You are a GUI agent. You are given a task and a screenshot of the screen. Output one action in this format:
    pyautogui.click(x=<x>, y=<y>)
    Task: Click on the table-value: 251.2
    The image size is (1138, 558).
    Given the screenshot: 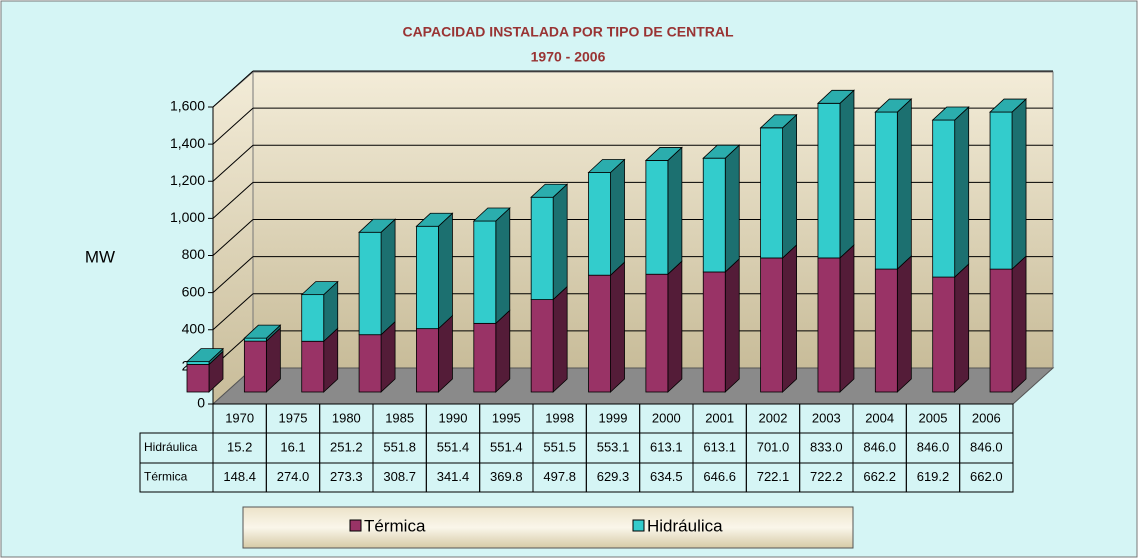 What is the action you would take?
    pyautogui.click(x=346, y=446)
    